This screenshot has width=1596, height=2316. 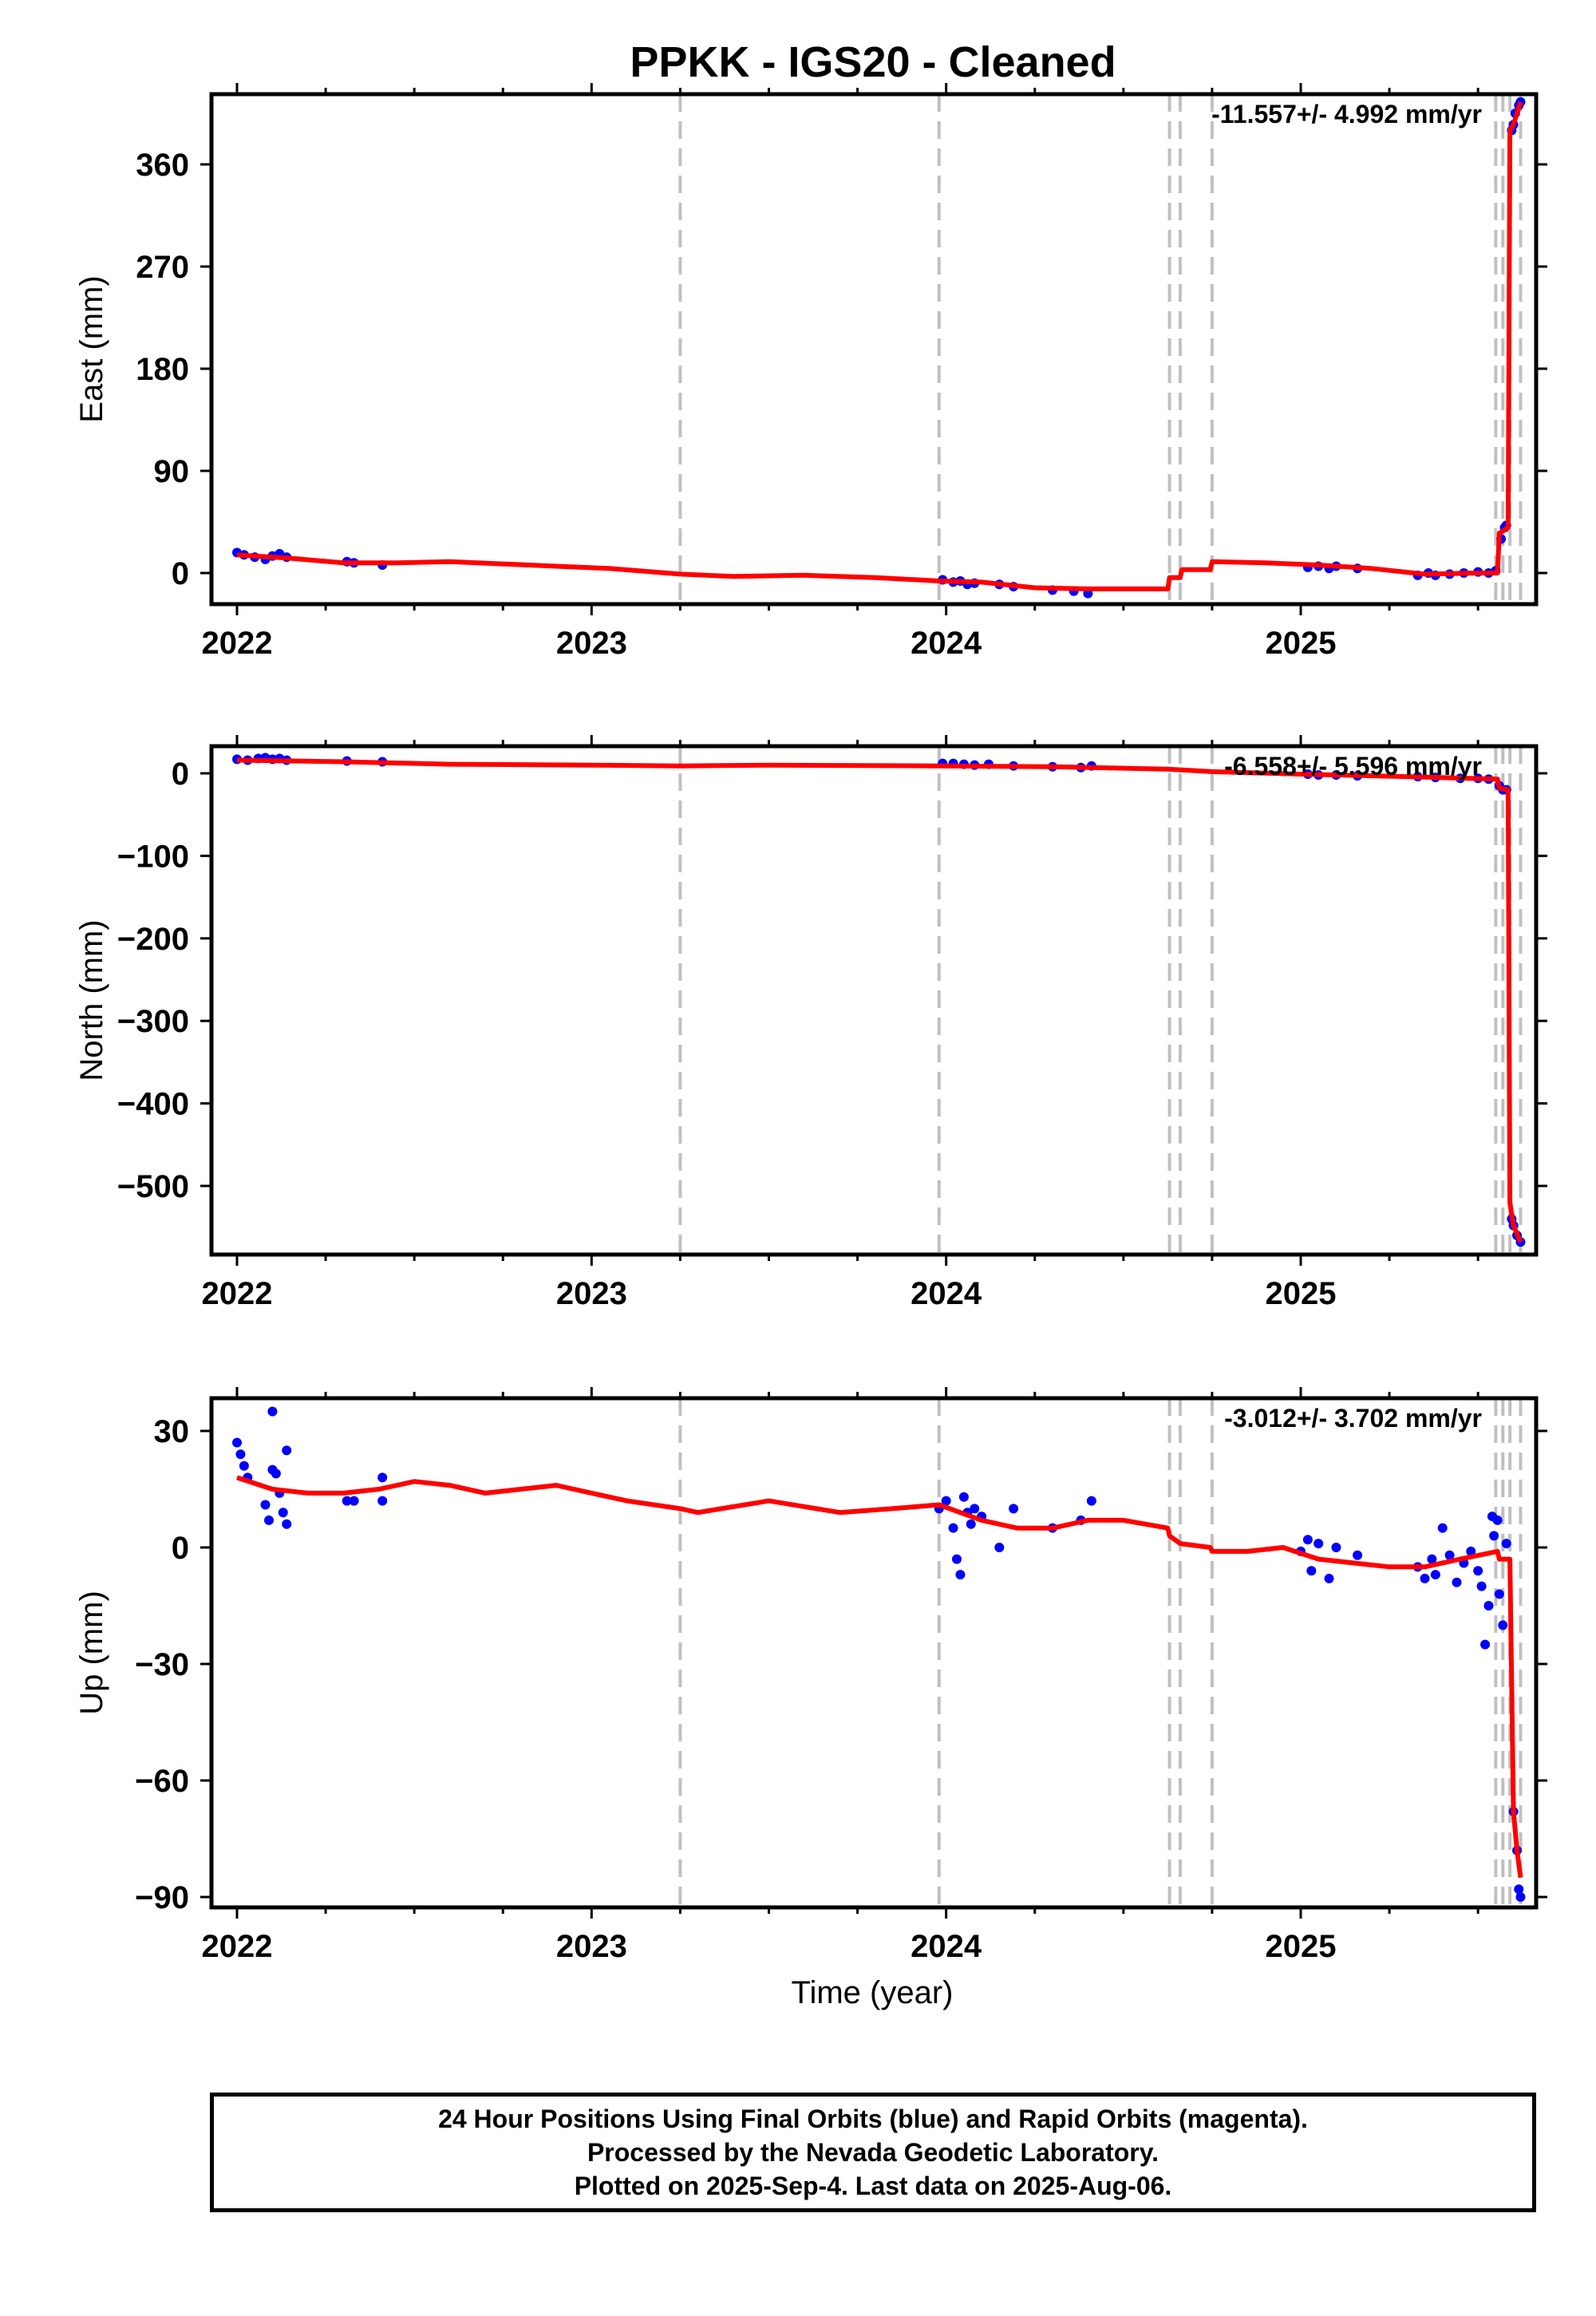 What do you see at coordinates (1346, 114) in the screenshot?
I see `east-rate-label: -11.557+/- 4.992 mm/yr` at bounding box center [1346, 114].